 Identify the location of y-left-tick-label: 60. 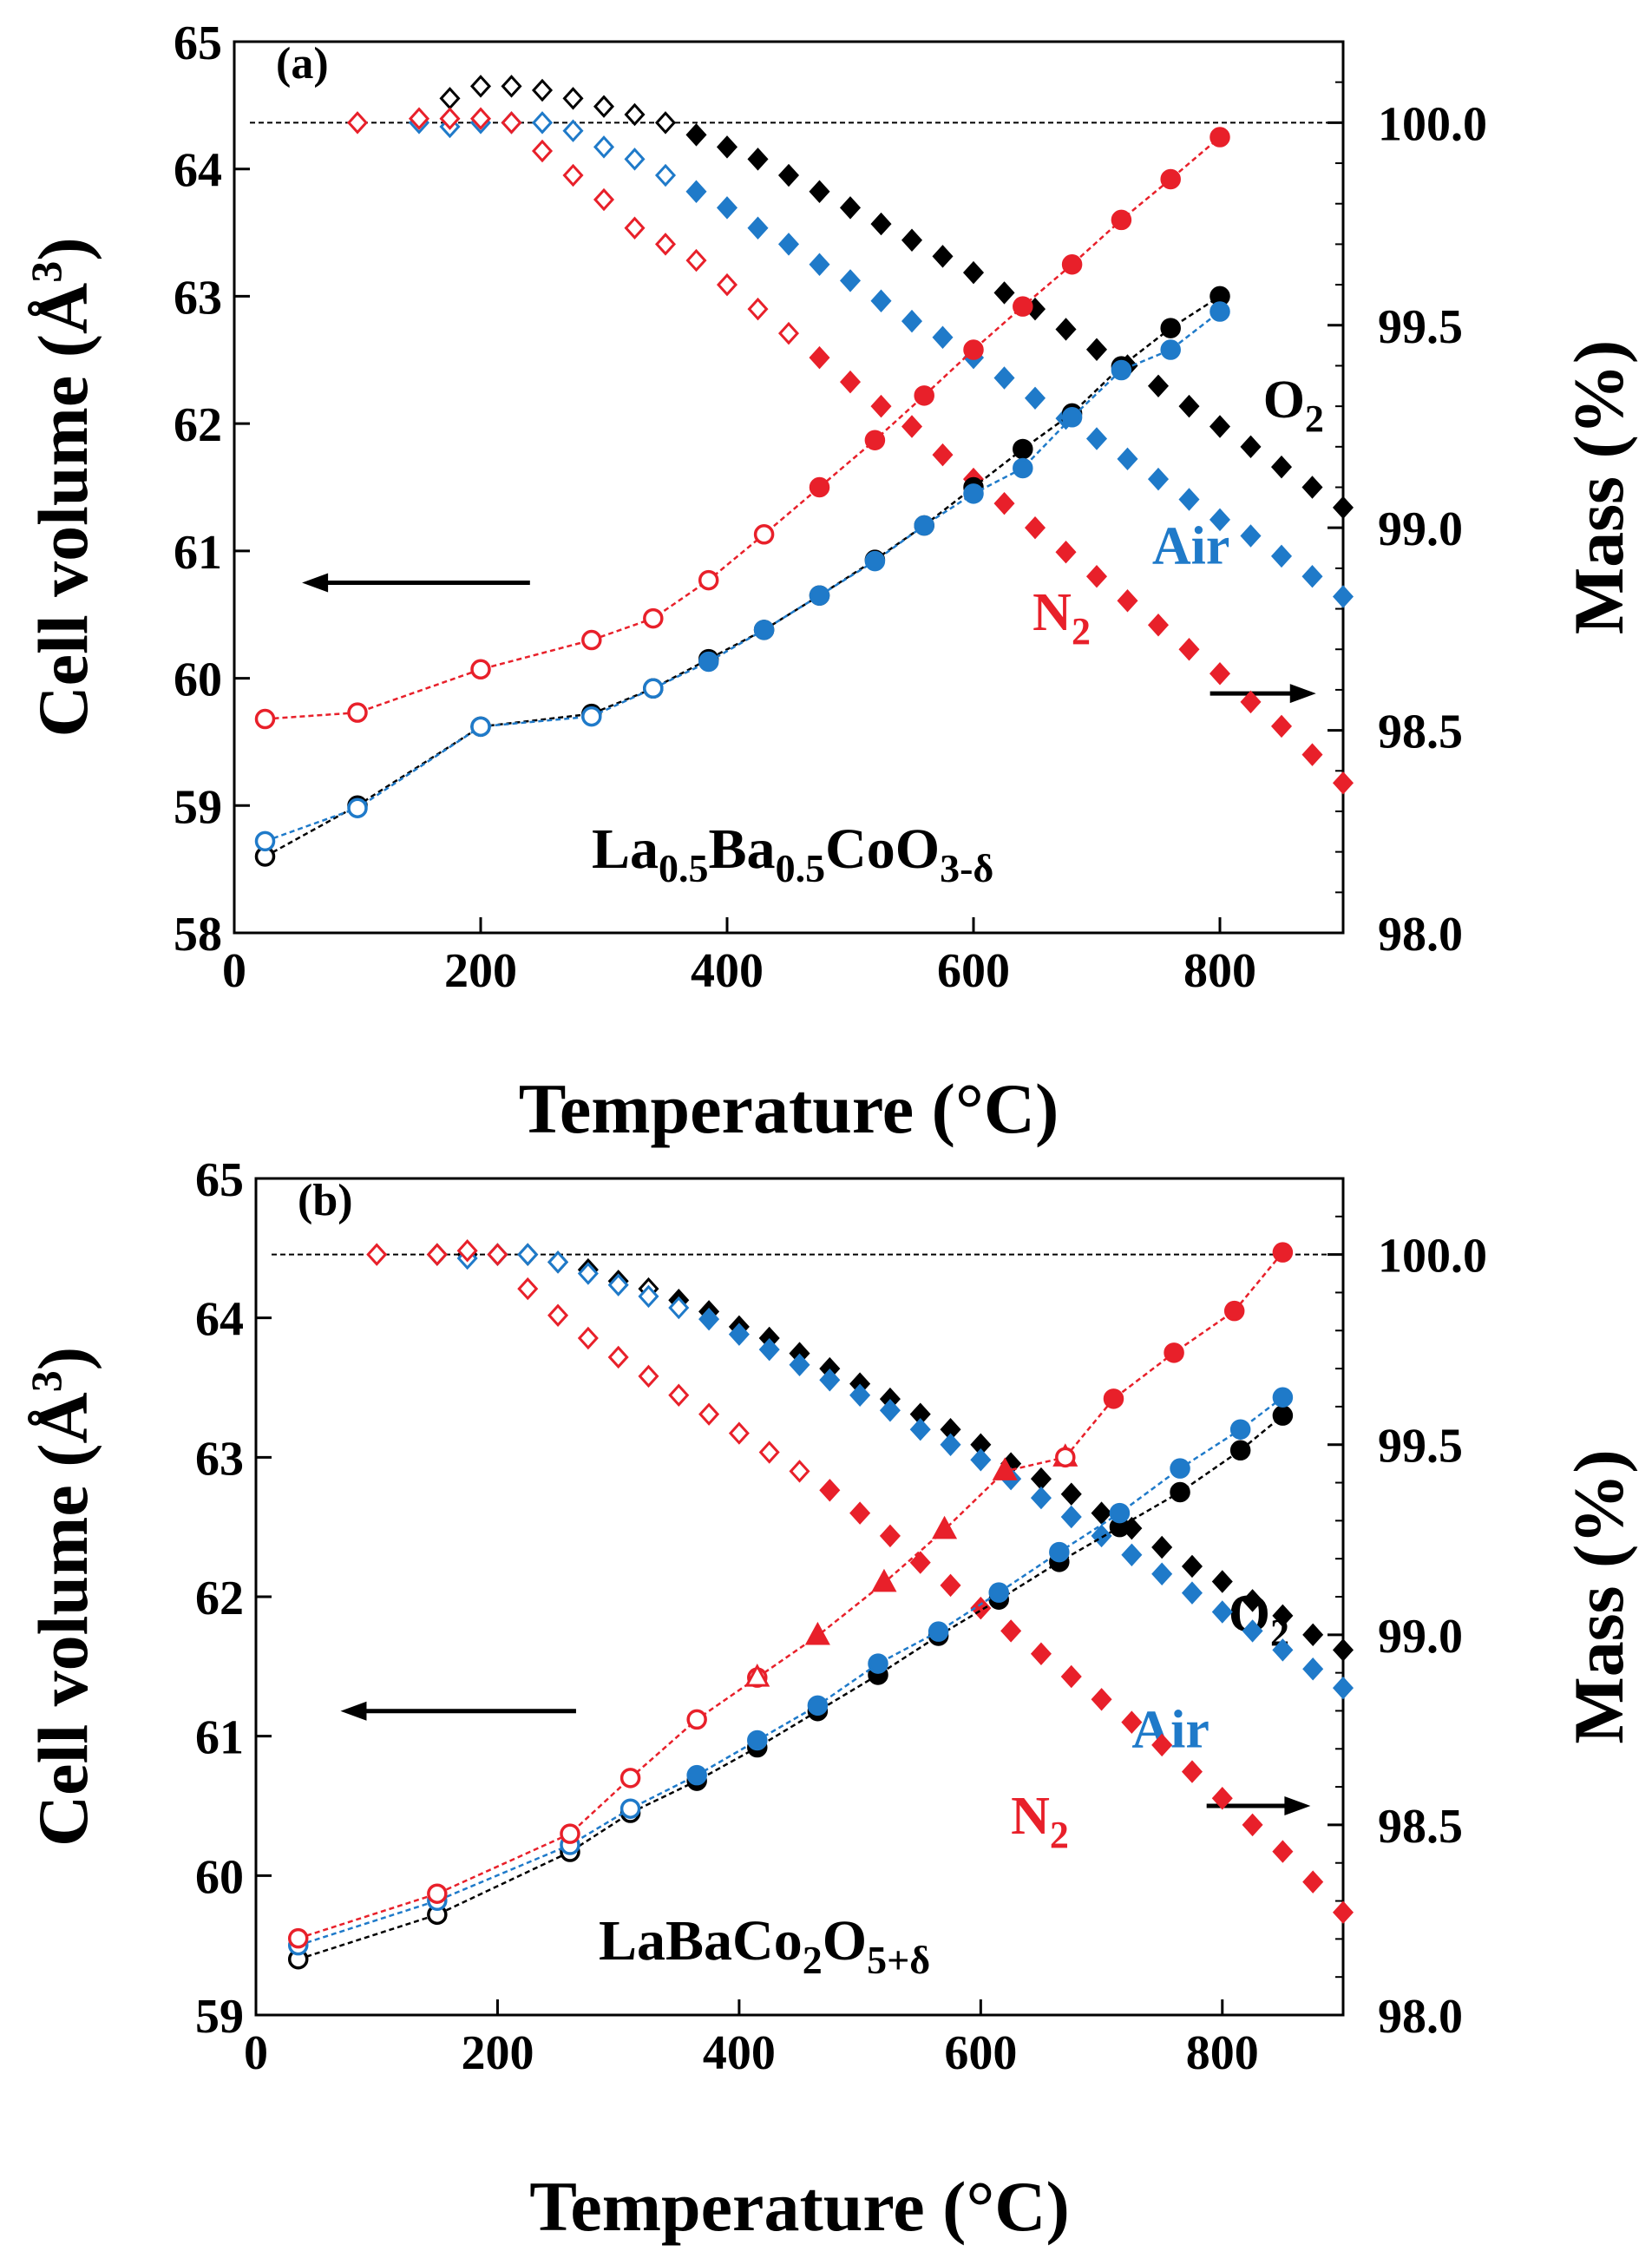
(198, 680).